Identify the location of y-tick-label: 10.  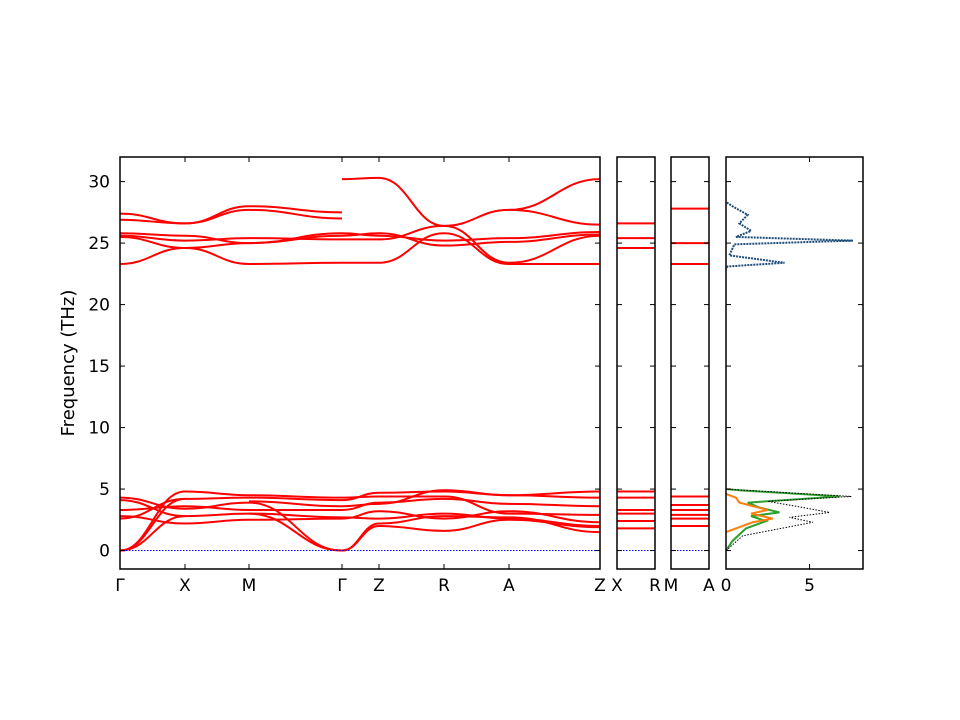
(99, 429).